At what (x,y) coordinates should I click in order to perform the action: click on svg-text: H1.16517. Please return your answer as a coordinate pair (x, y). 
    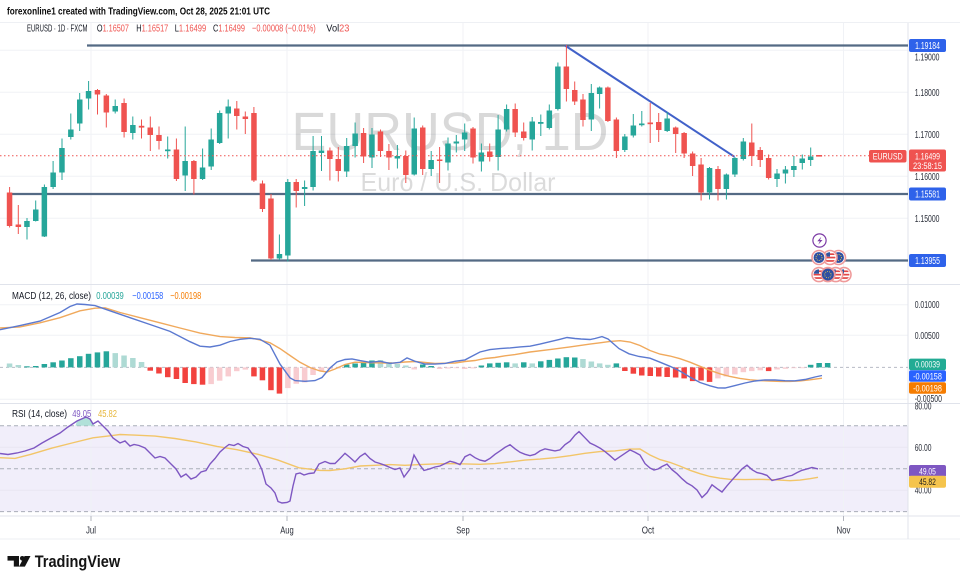
    Looking at the image, I should click on (152, 29).